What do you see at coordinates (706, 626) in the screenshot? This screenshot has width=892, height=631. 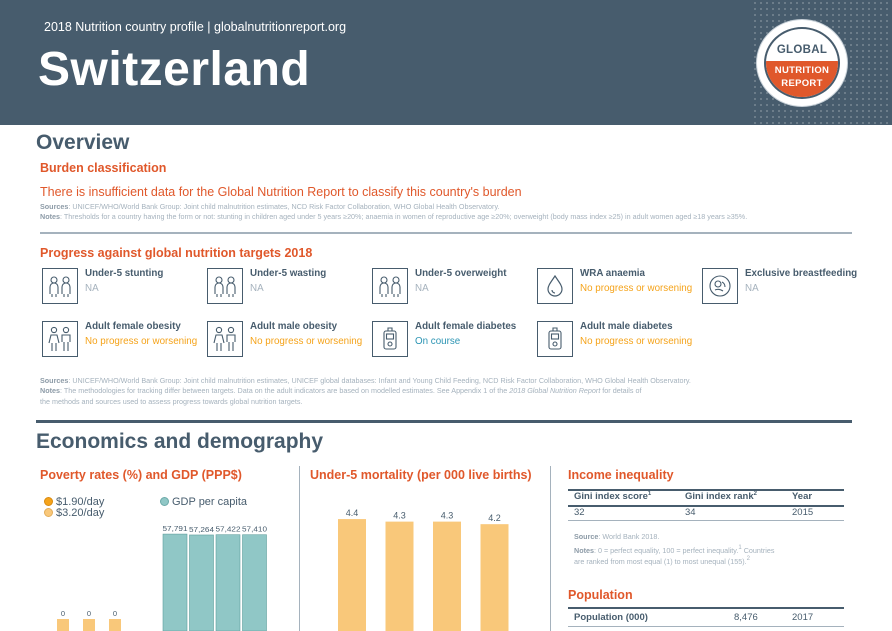 I see `population-table-bottom-rule` at bounding box center [706, 626].